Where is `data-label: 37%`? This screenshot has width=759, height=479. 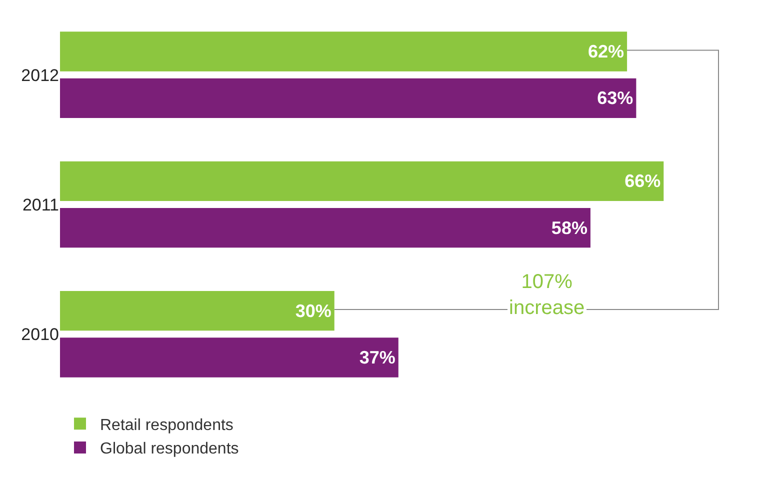
data-label: 37% is located at coordinates (377, 358).